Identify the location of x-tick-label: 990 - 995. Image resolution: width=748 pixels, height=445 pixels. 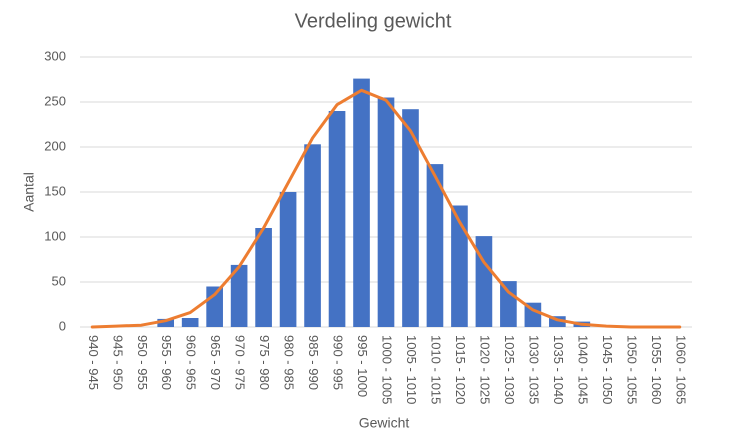
(338, 362).